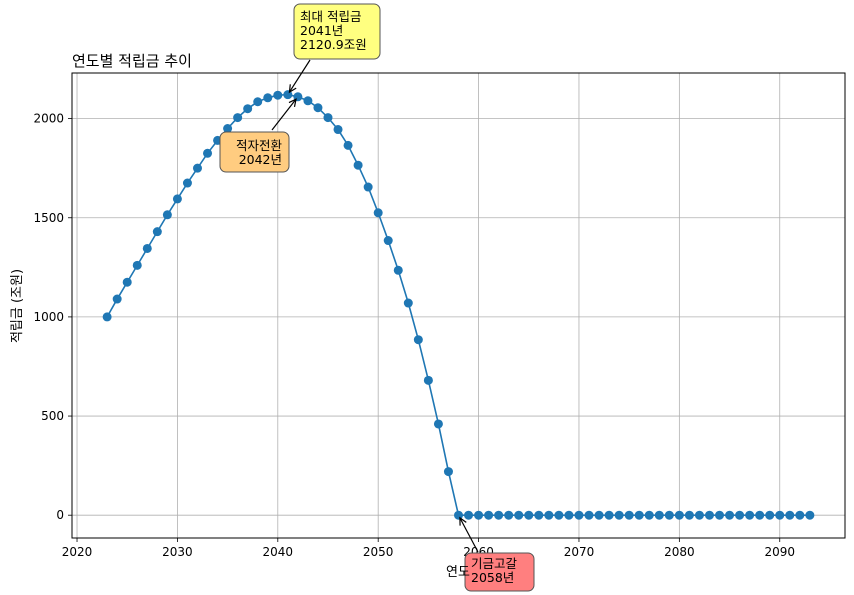 The height and width of the screenshot is (595, 854). I want to click on annotation-text: 2041년, so click(321, 30).